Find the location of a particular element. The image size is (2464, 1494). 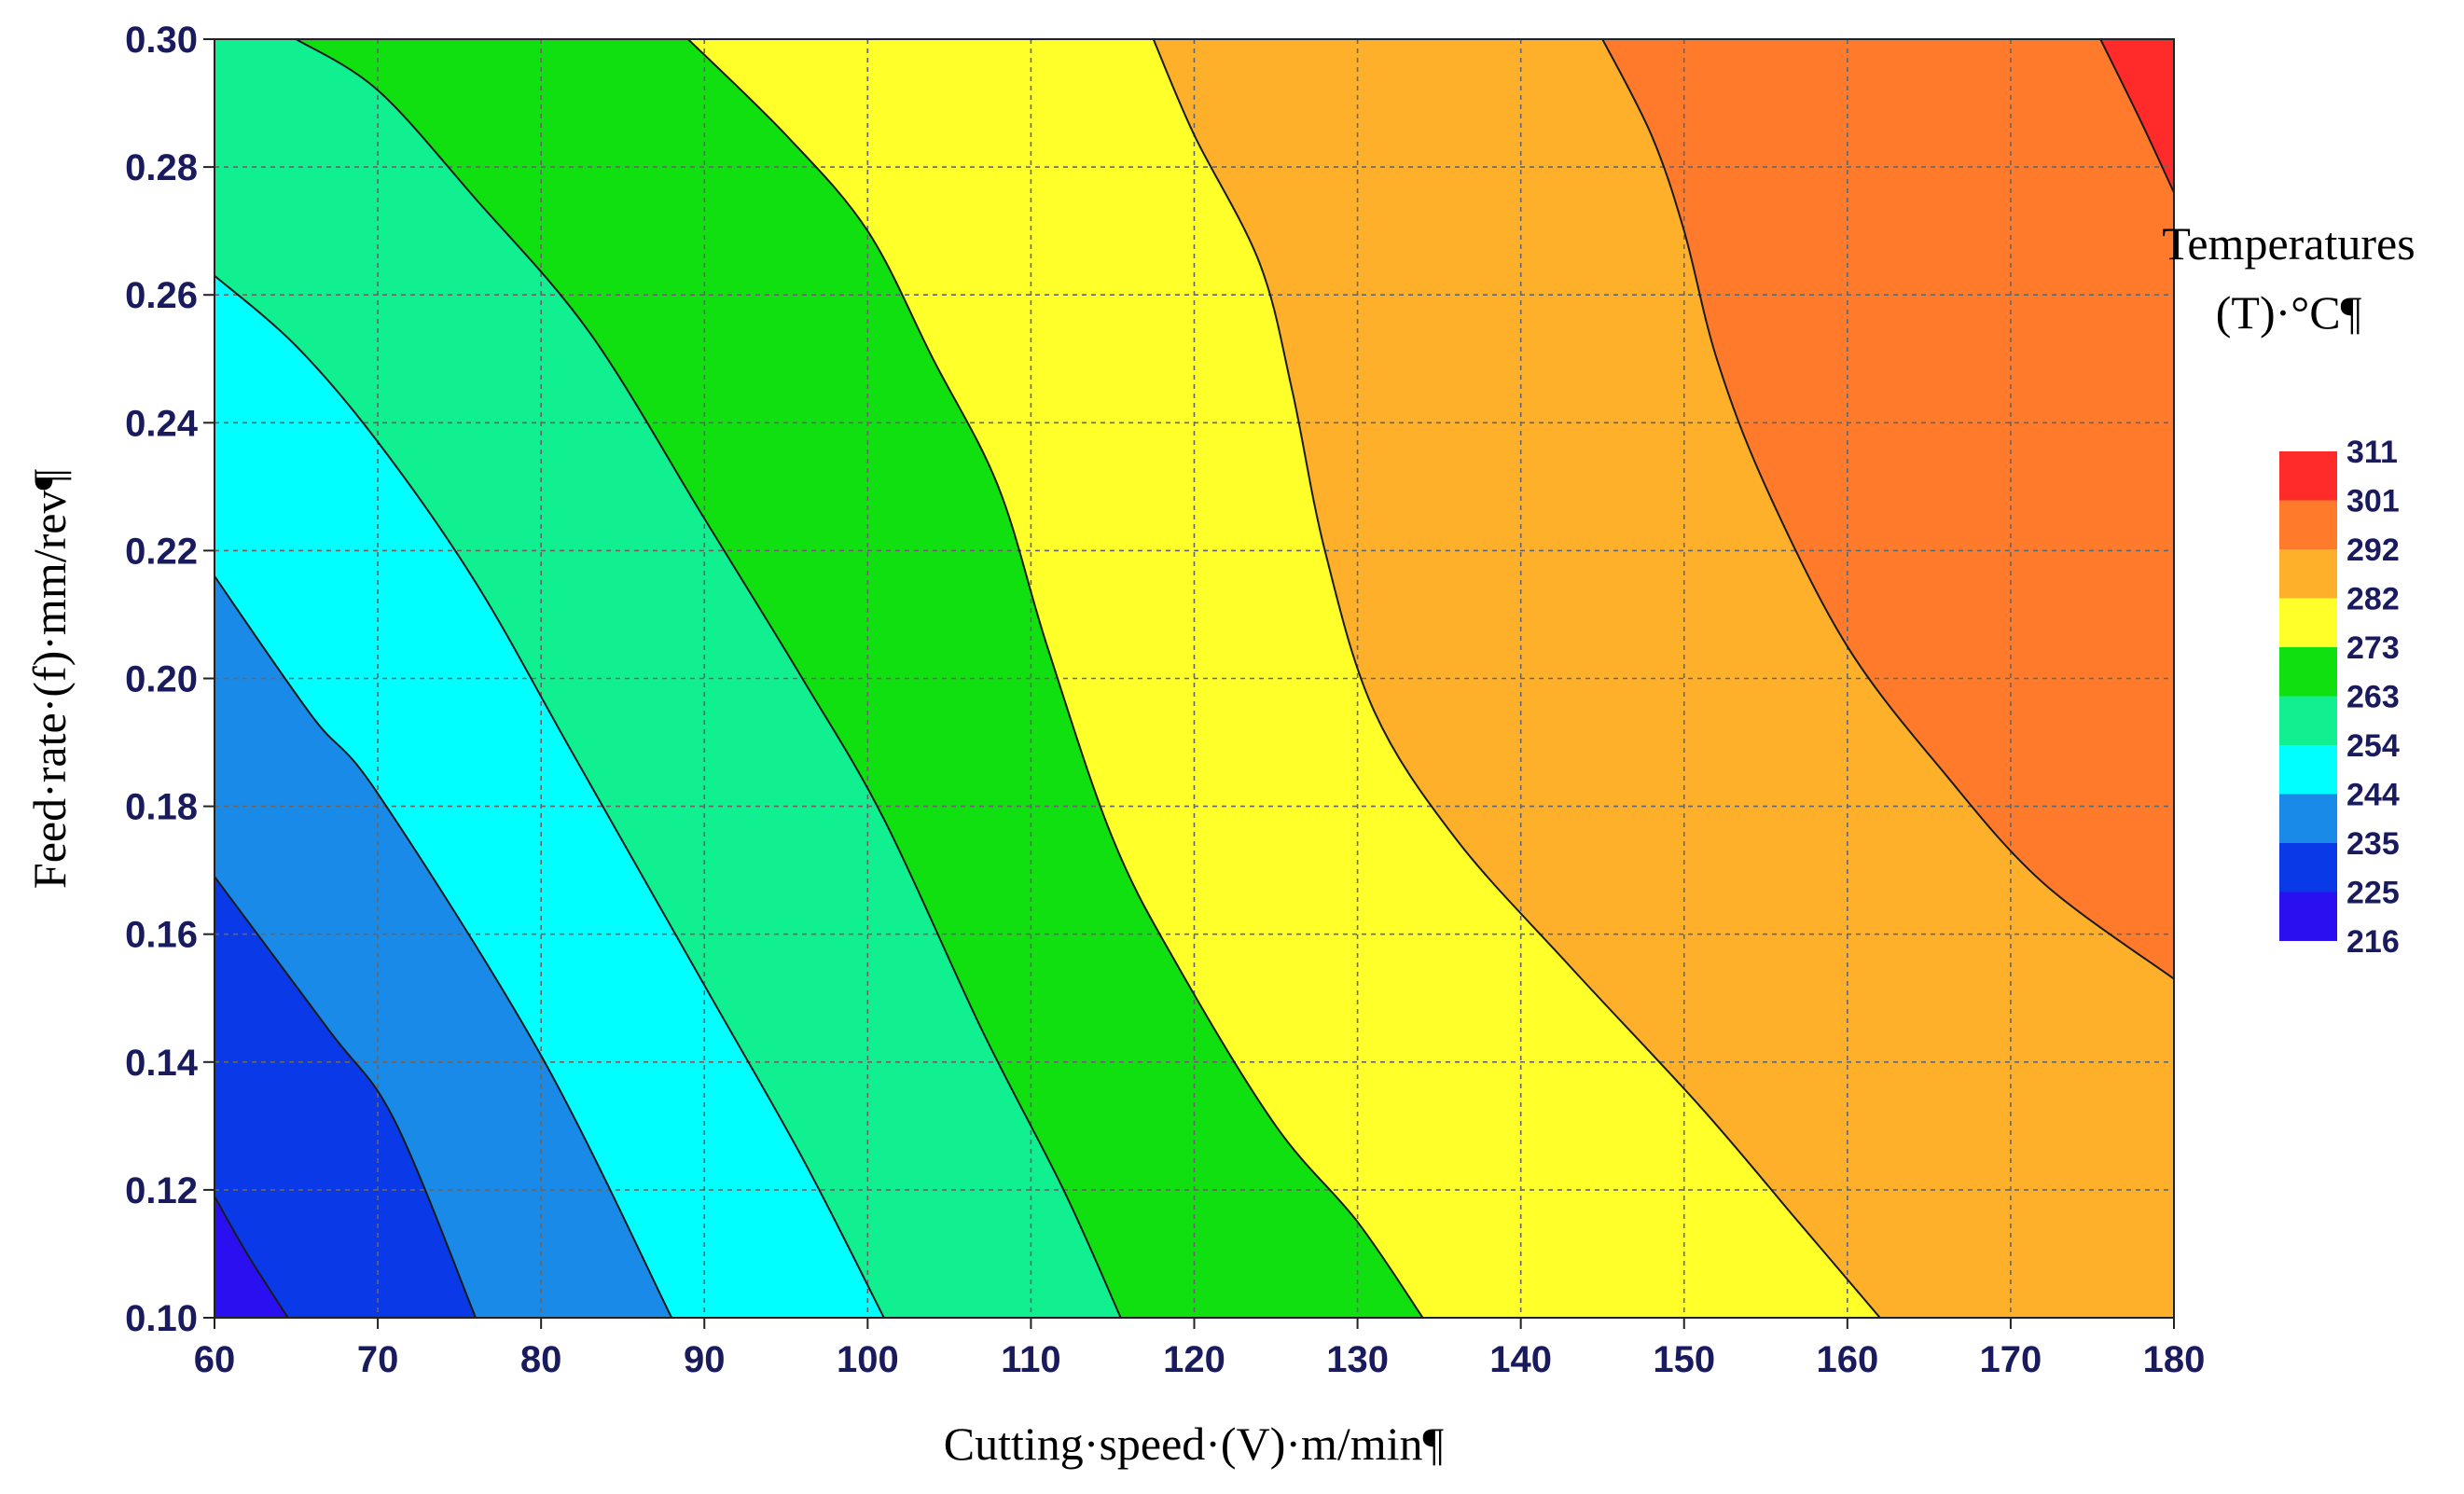

legend-label-273: 273 is located at coordinates (2373, 648).